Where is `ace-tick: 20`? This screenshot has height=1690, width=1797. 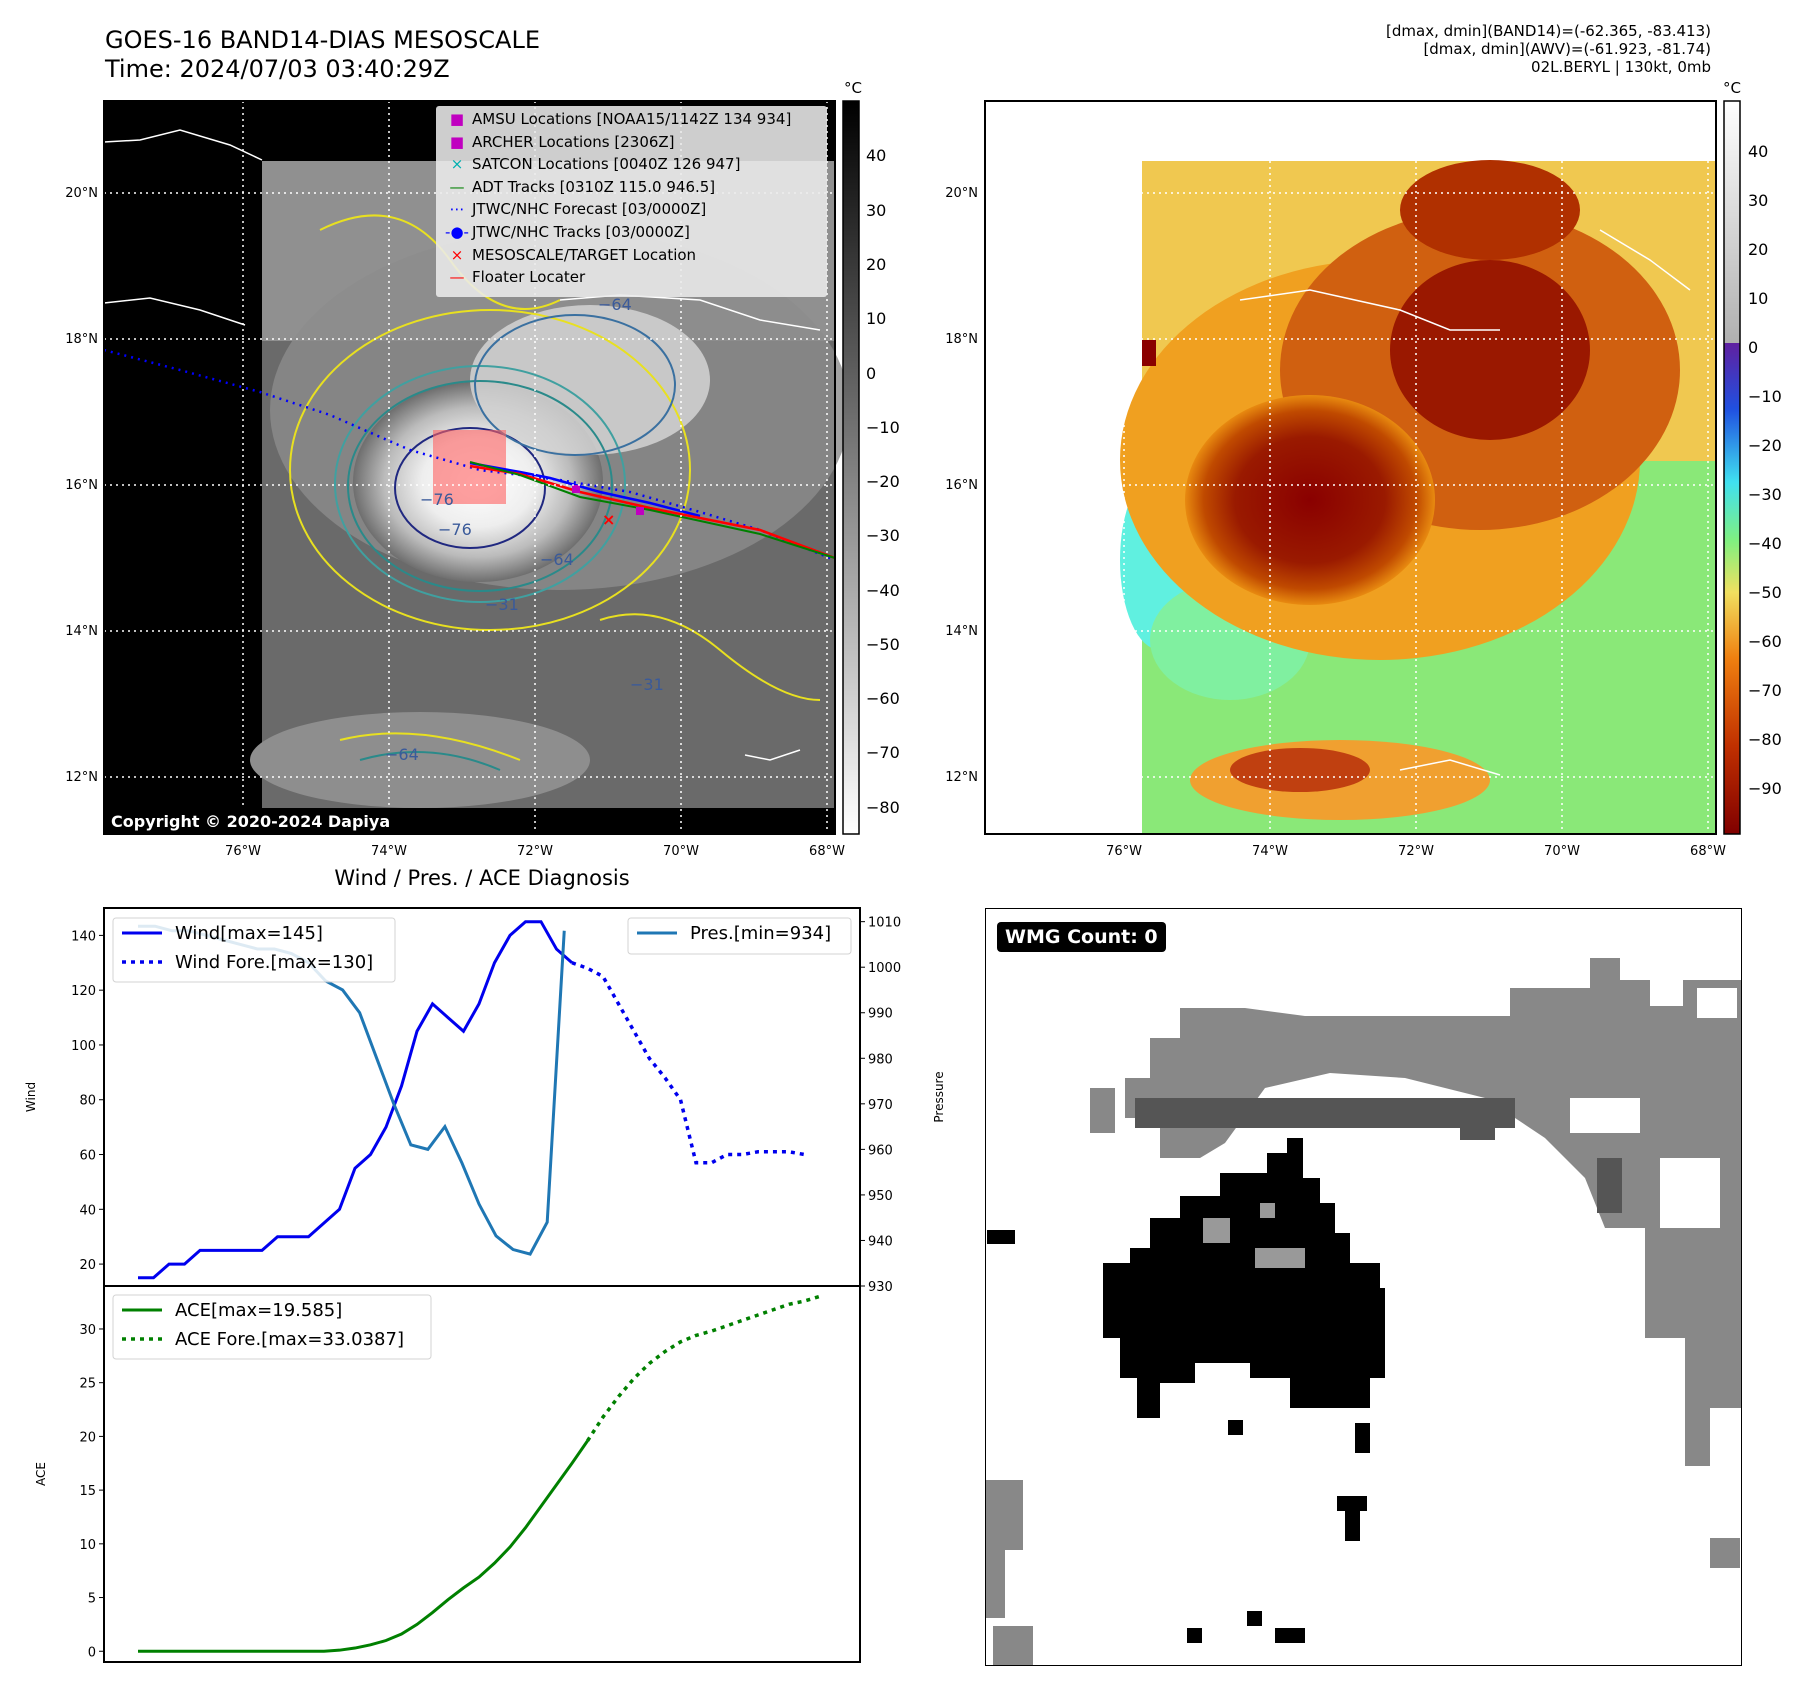
ace-tick: 20 is located at coordinates (87, 1437).